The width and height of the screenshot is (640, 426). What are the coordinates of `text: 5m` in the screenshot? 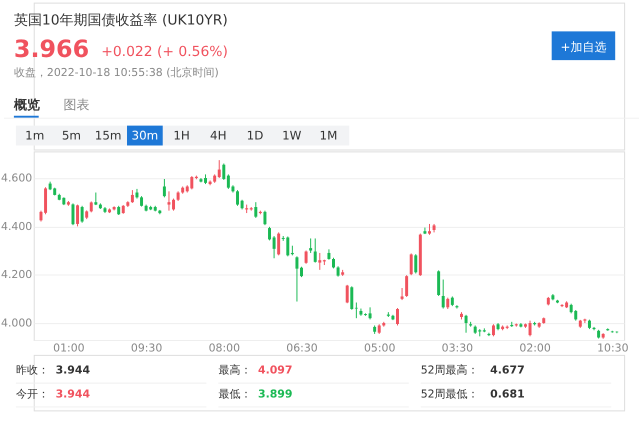 It's located at (72, 135).